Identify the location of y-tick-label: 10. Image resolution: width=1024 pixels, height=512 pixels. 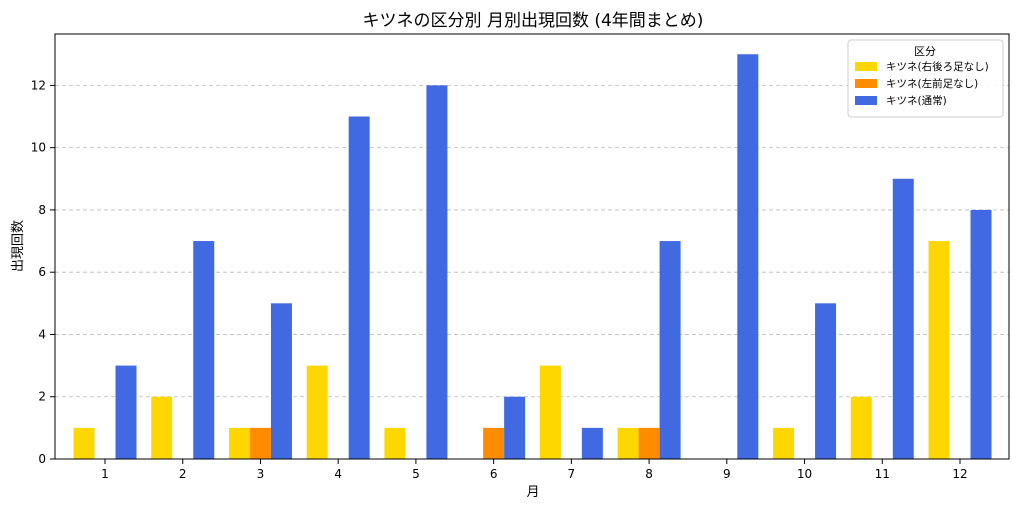
(38, 148).